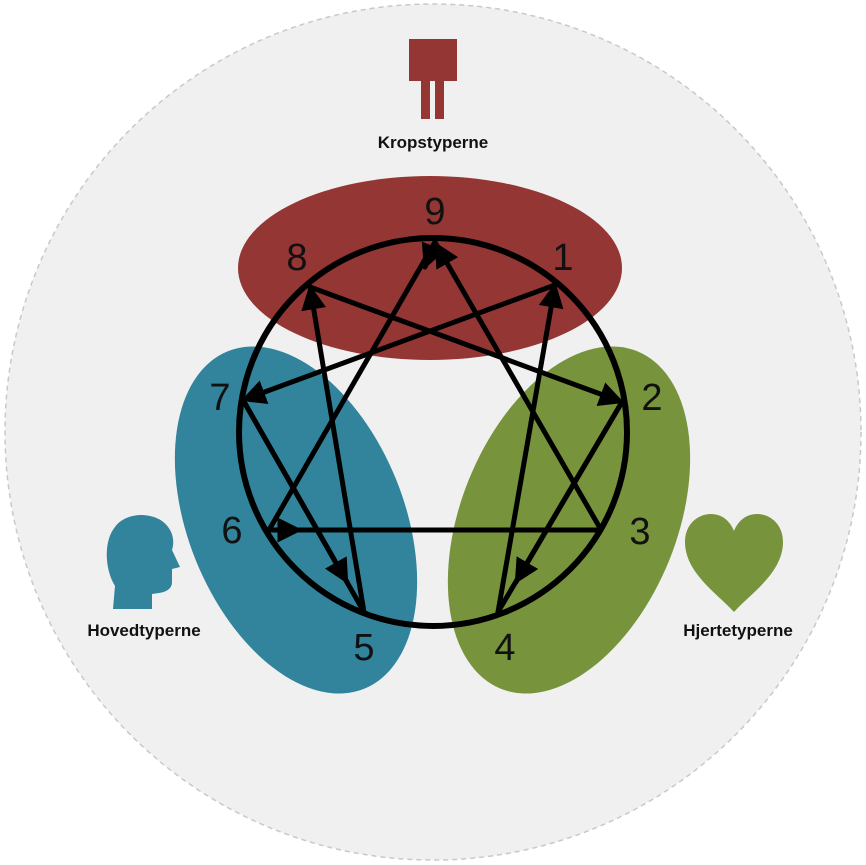 The width and height of the screenshot is (866, 865). I want to click on heart-icon, so click(734, 563).